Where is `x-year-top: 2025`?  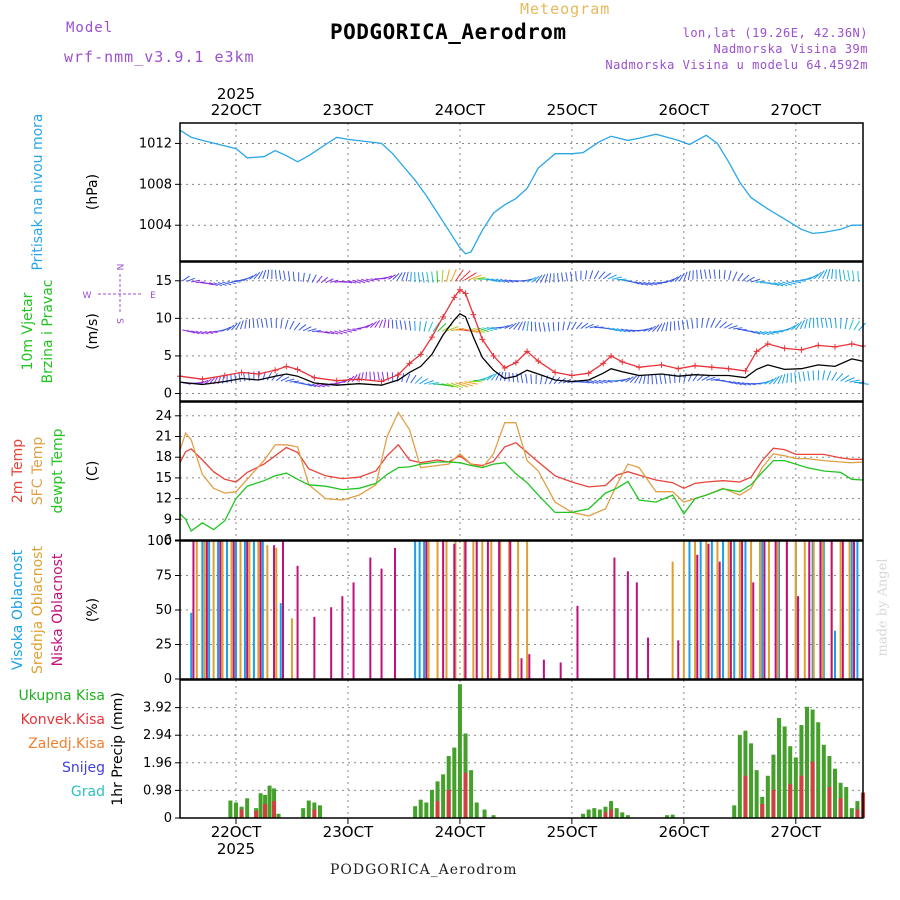
x-year-top: 2025 is located at coordinates (236, 94).